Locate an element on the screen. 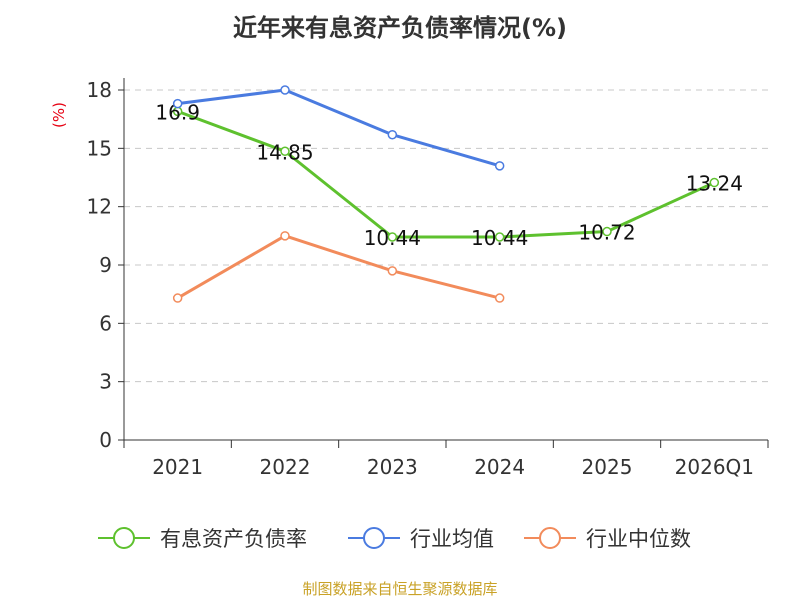  x-tick-label: 2022 is located at coordinates (285, 467).